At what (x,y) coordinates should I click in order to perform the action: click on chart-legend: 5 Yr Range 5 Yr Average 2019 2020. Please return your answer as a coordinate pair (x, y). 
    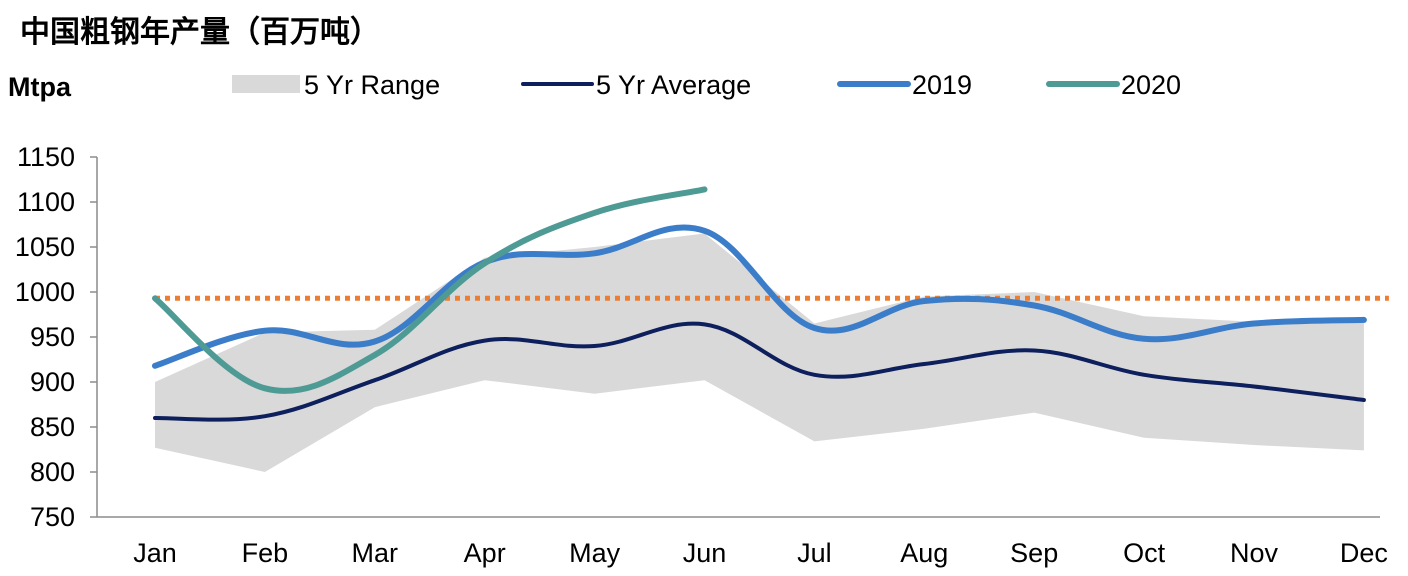
    Looking at the image, I should click on (706, 85).